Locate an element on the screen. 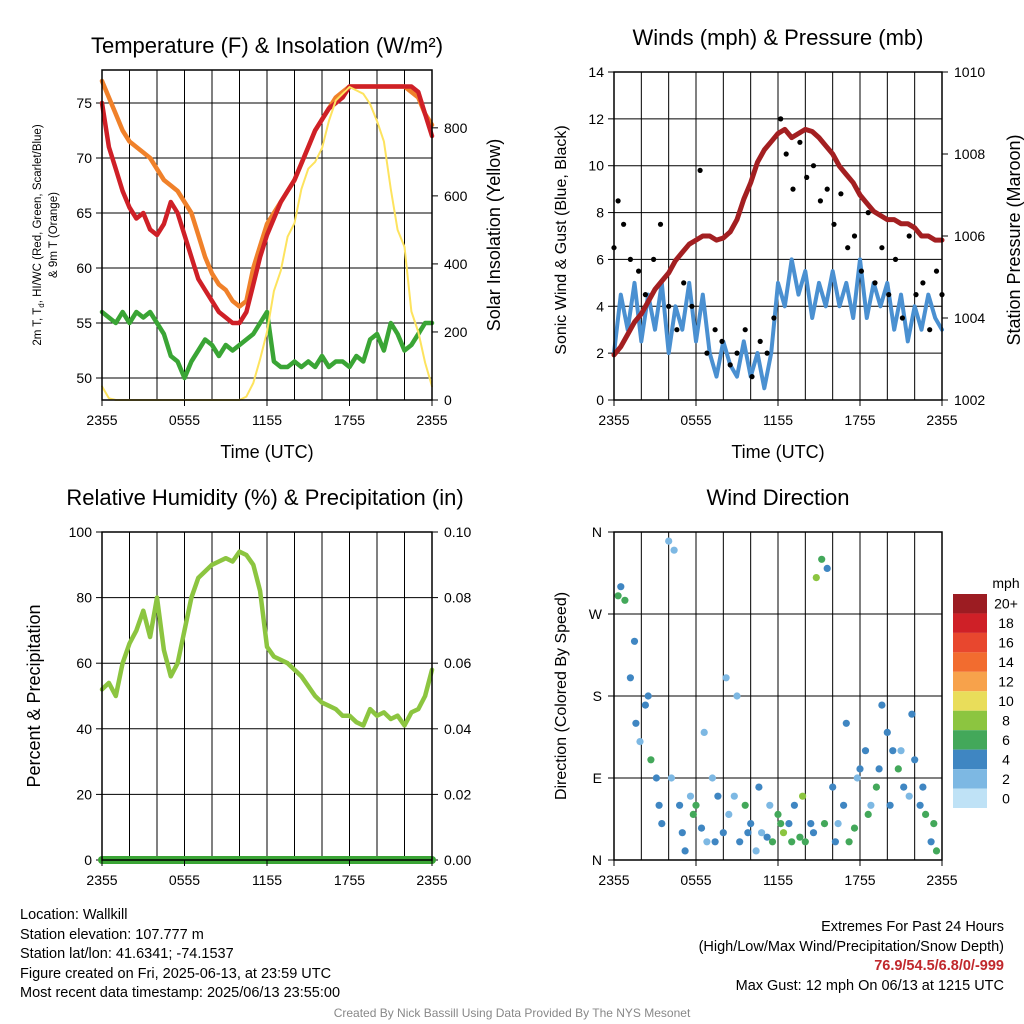 This screenshot has width=1024, height=1024. wind-x-tick-label: 1155 is located at coordinates (778, 420).